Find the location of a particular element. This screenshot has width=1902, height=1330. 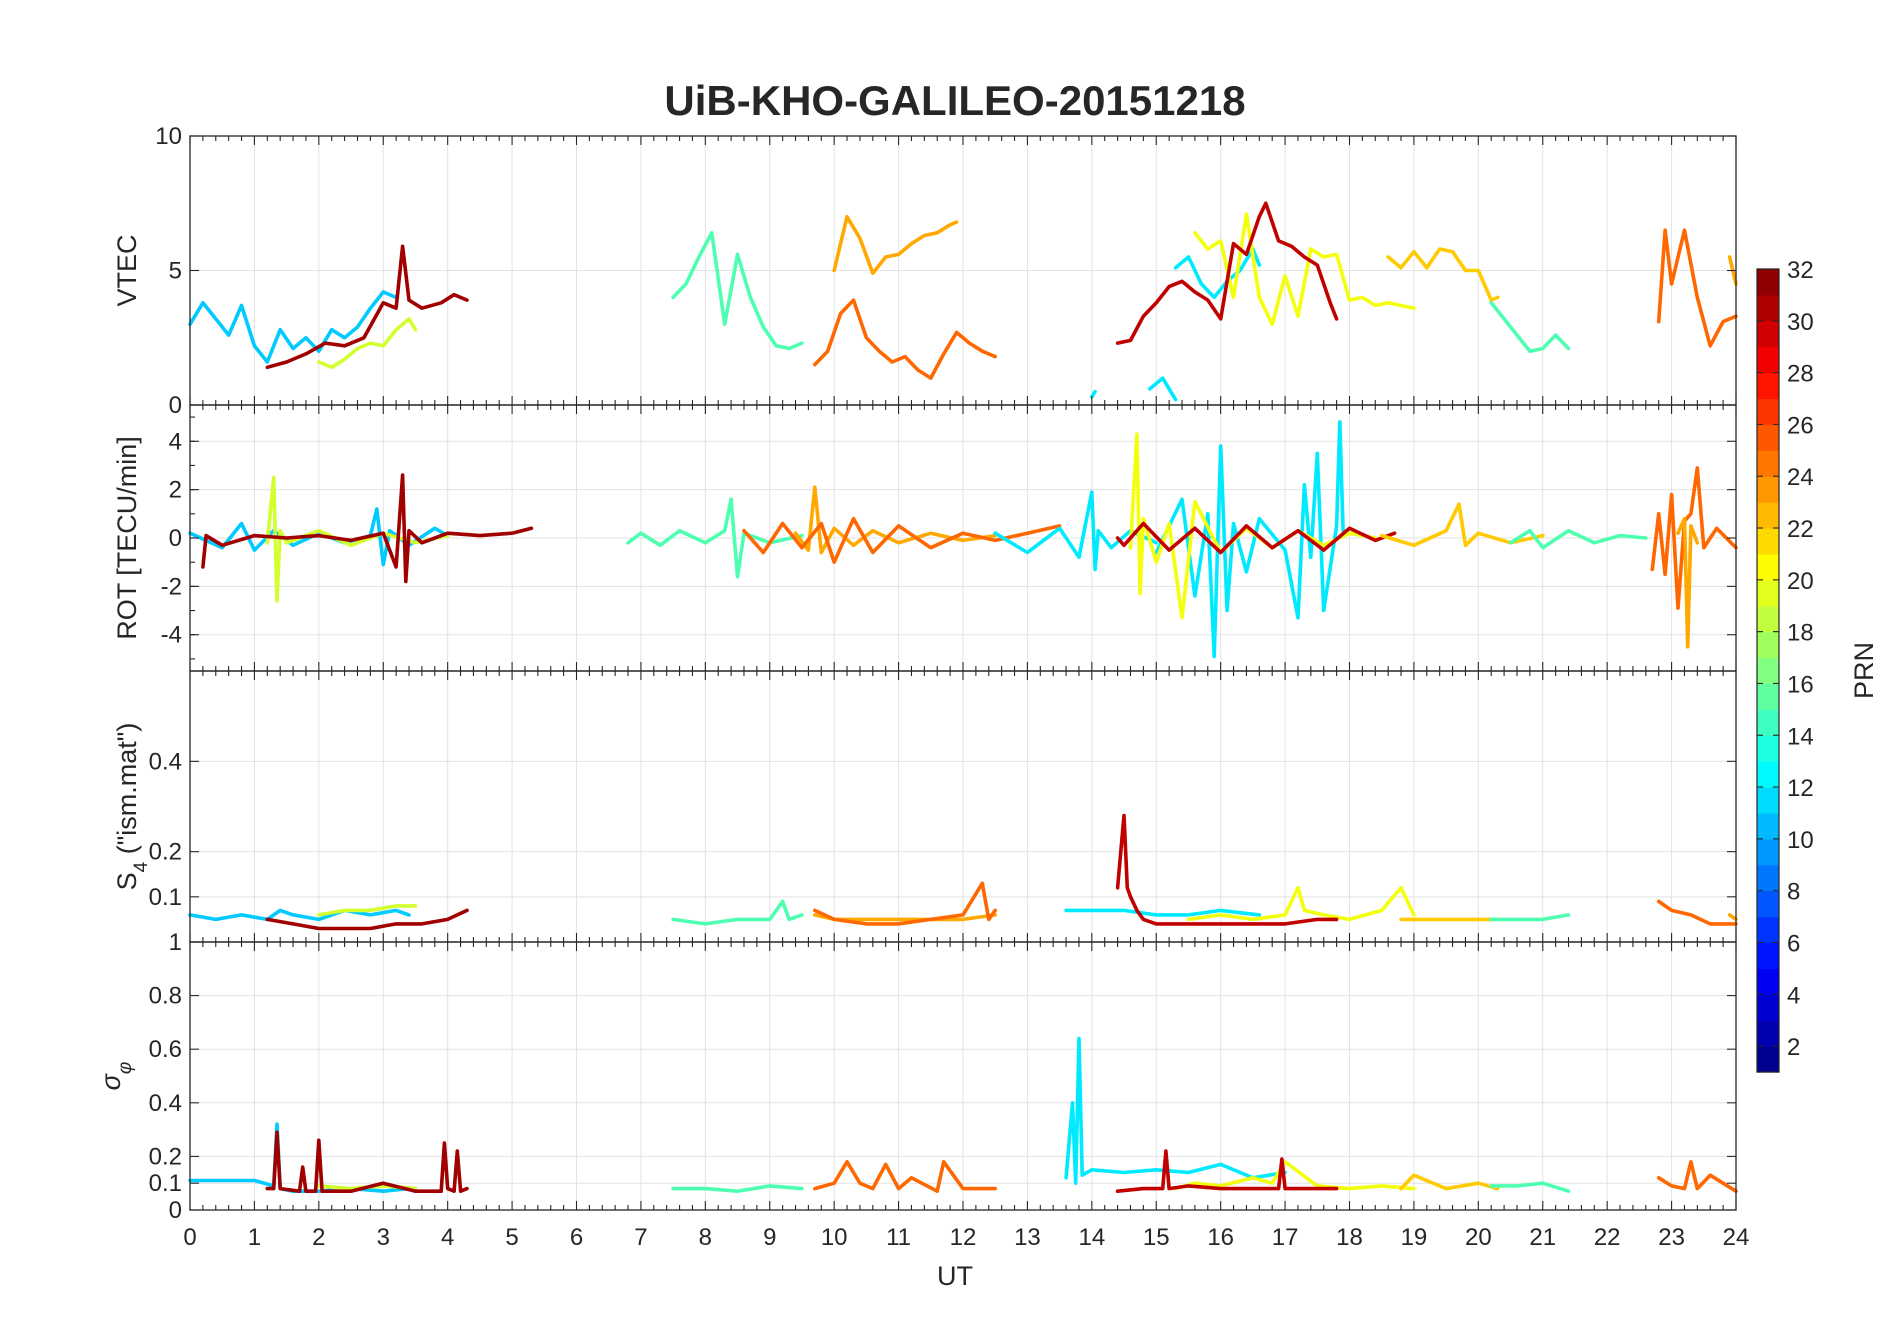

y-axis-label-base: S is located at coordinates (127, 881).